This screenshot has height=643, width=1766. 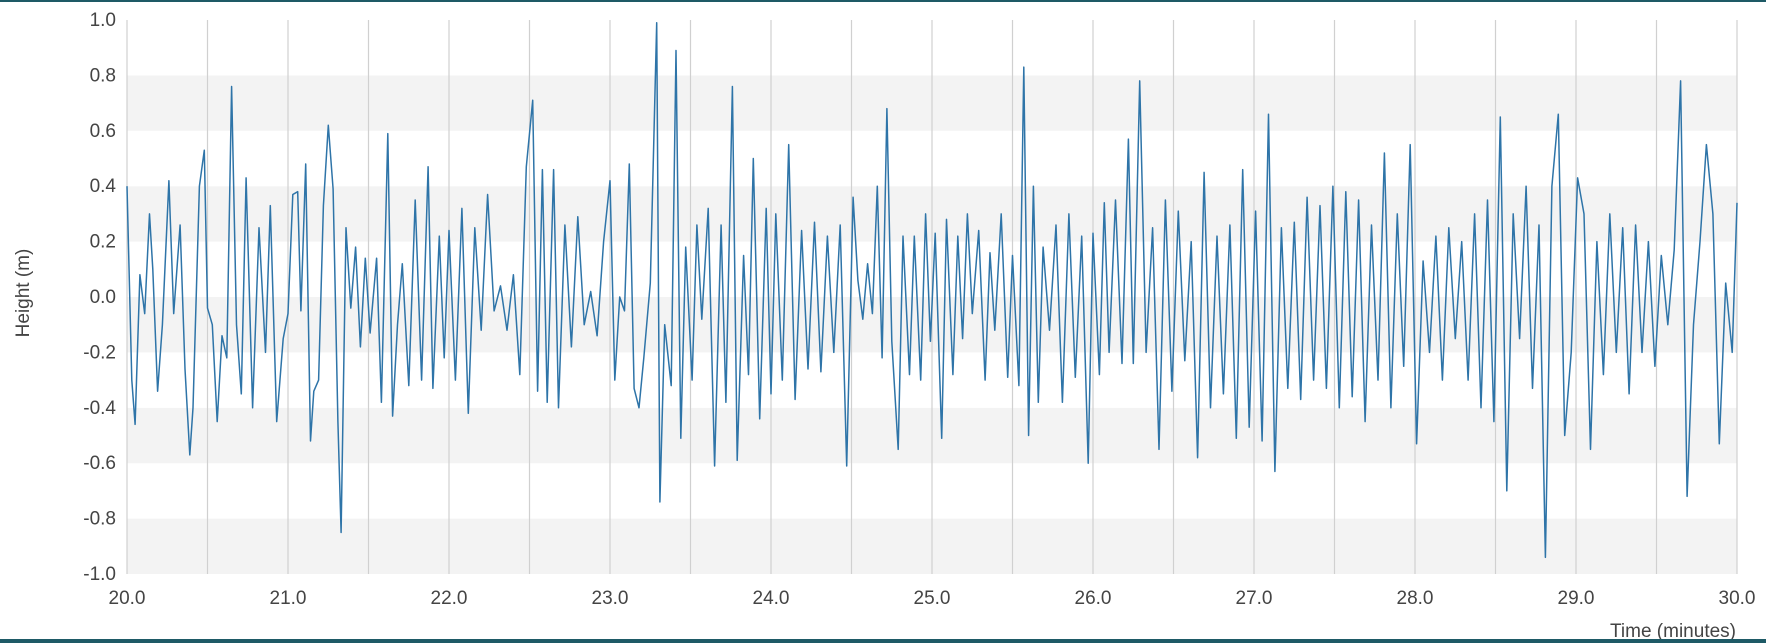 I want to click on x-tick-label: 30.0, so click(x=1737, y=598).